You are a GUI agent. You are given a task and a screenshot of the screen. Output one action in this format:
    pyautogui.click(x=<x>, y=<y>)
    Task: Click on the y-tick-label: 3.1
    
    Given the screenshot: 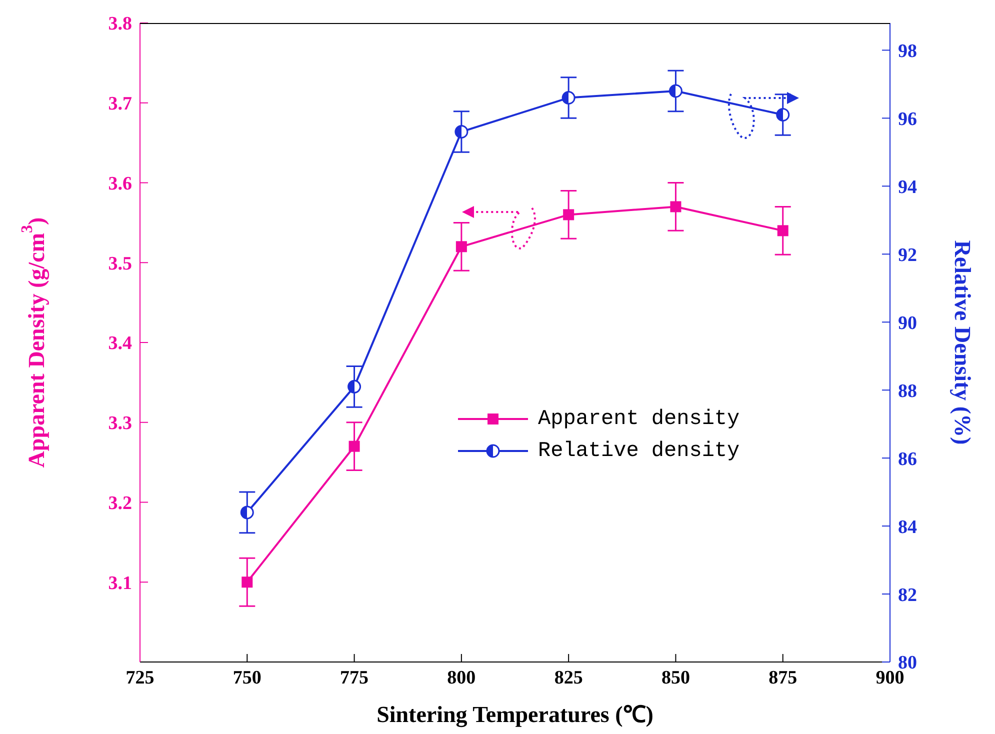 What is the action you would take?
    pyautogui.click(x=120, y=583)
    